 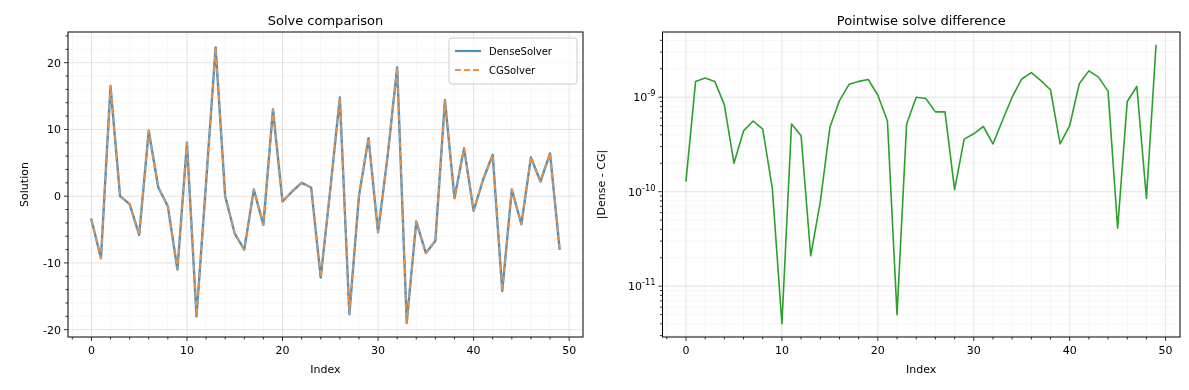 I want to click on y-tick-label: 10, so click(x=54, y=130).